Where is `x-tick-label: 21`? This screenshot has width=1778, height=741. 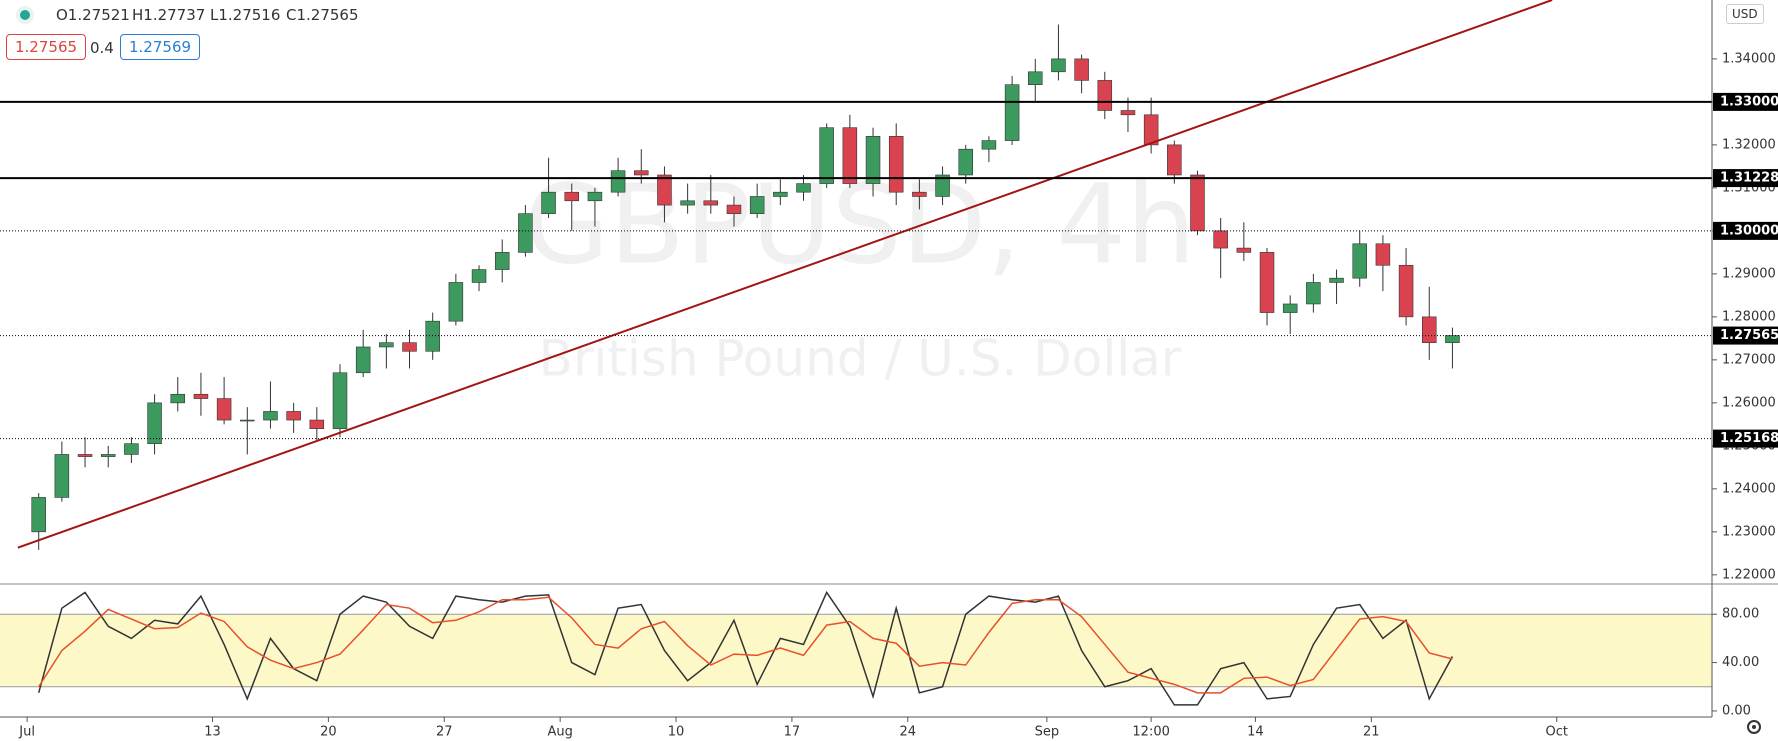
x-tick-label: 21 is located at coordinates (1371, 732).